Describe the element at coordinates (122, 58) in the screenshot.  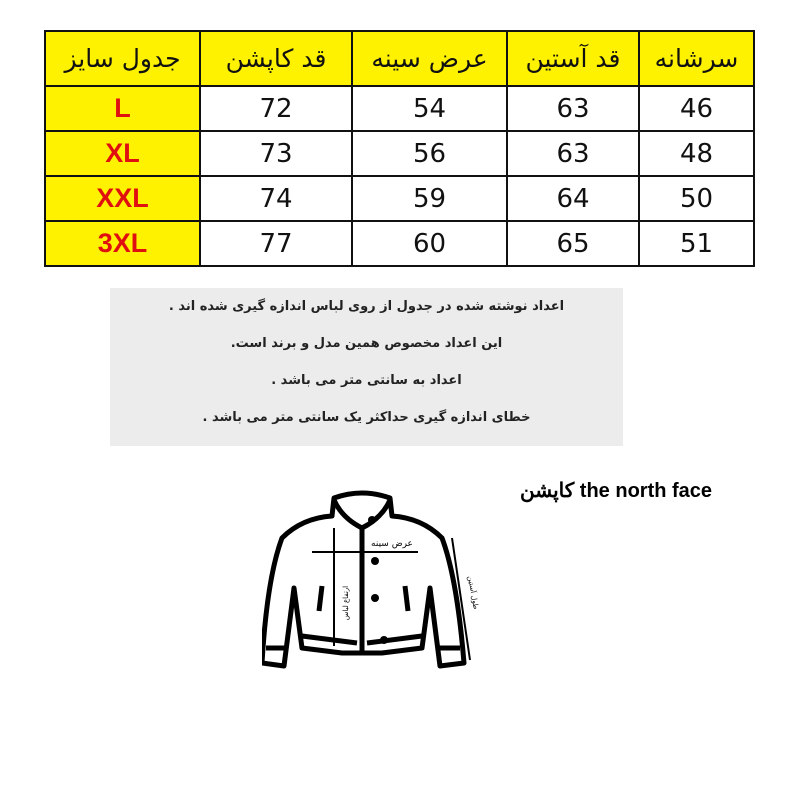
I see `header-size: جدول سایز` at that location.